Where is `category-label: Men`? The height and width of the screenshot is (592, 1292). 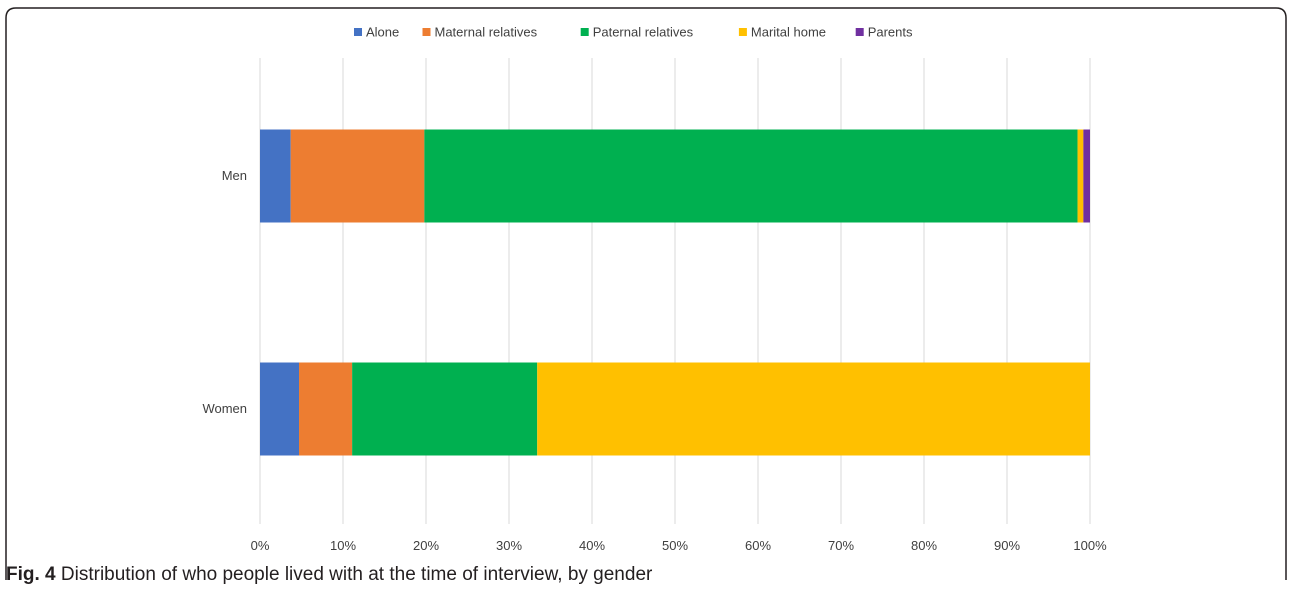 category-label: Men is located at coordinates (234, 175).